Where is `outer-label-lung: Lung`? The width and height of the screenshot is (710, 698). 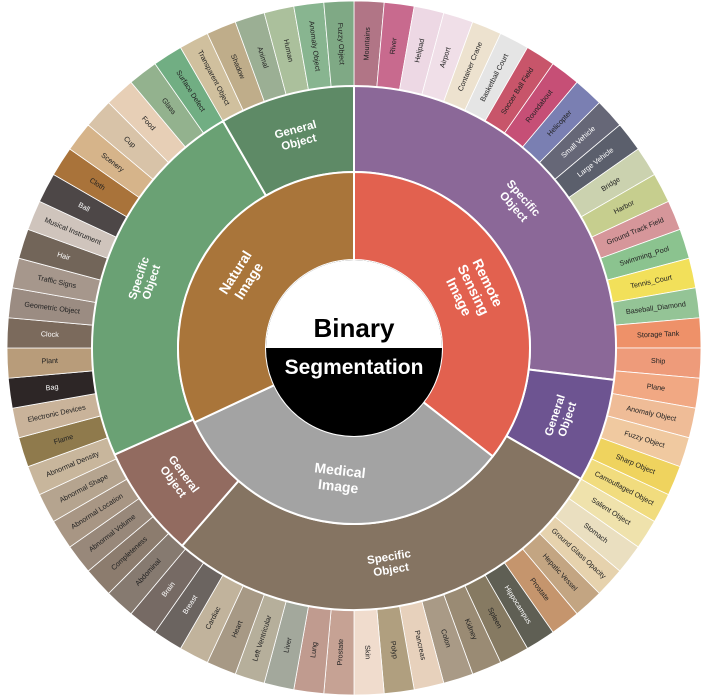
outer-label-lung: Lung is located at coordinates (313, 649).